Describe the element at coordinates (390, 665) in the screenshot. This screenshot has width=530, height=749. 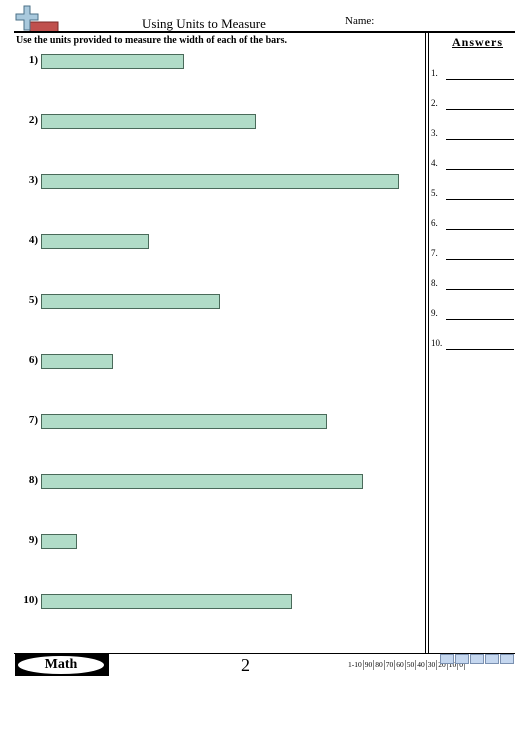
I see `score-label: 70` at that location.